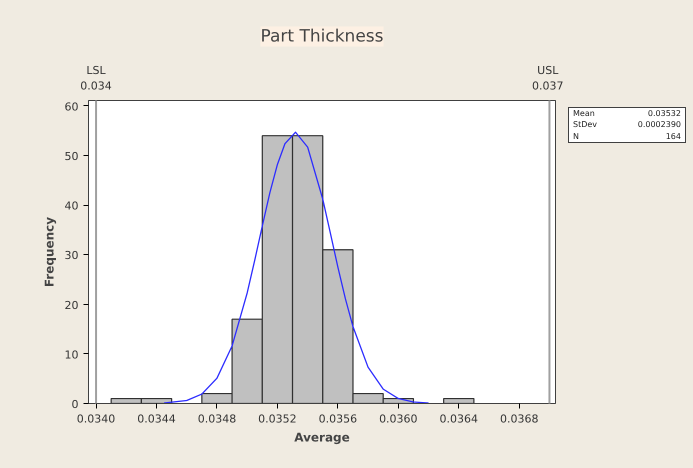 This screenshot has width=693, height=468. Describe the element at coordinates (576, 136) in the screenshot. I see `text: N` at that location.